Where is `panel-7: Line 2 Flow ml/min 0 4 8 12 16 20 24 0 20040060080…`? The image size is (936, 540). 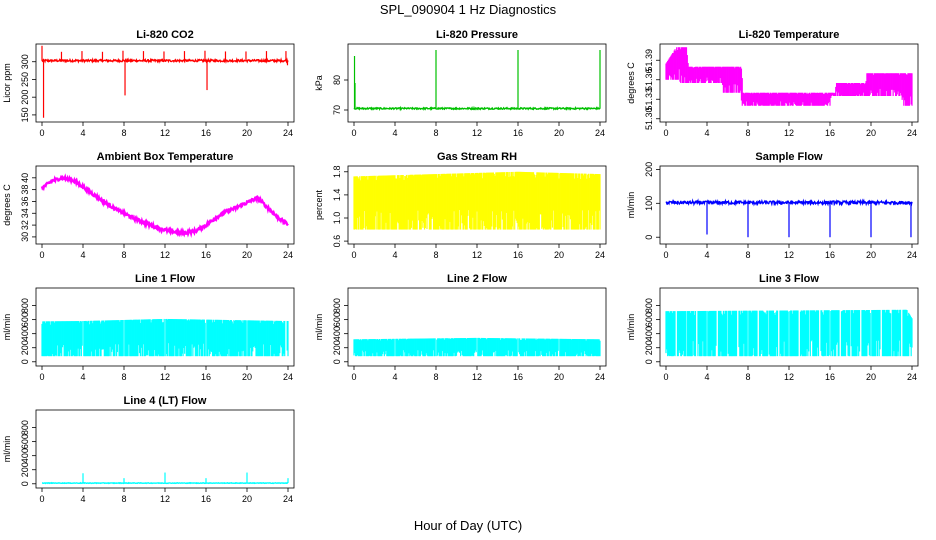
panel-7: Line 2 Flow ml/min 0 4 8 12 16 20 24 0 20040060080… is located at coordinates (460, 327).